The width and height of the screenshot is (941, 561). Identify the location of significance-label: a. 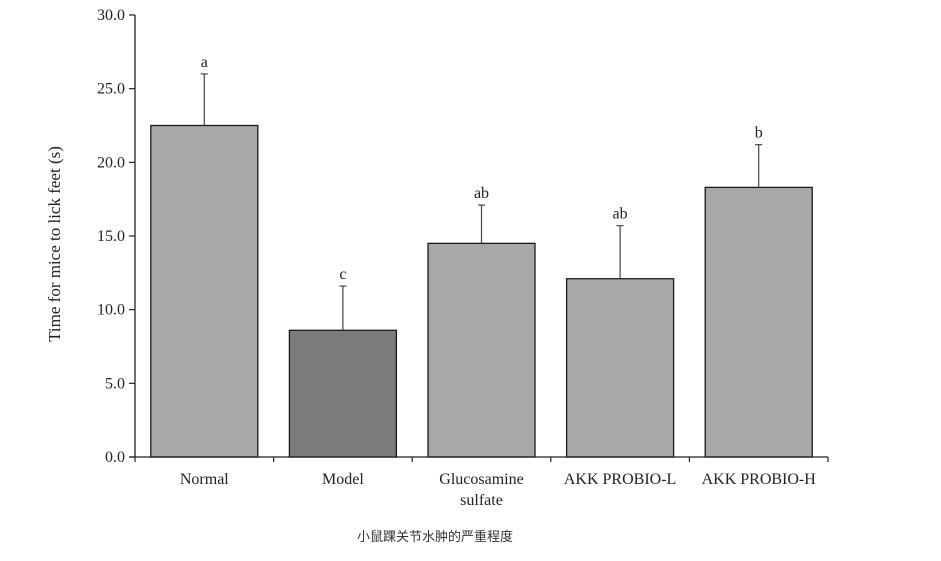
(204, 62).